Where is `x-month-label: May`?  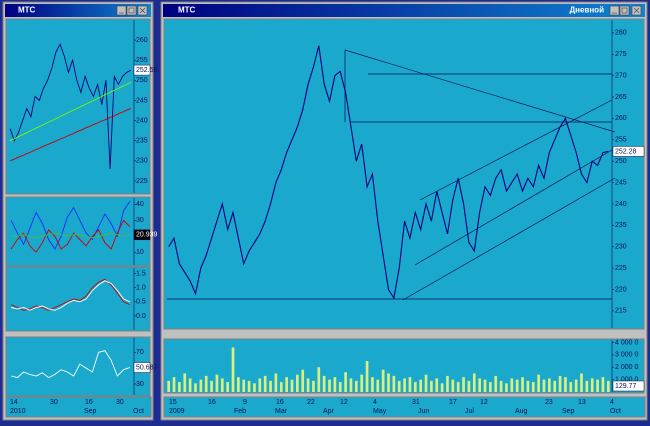
x-month-label: May is located at coordinates (380, 411).